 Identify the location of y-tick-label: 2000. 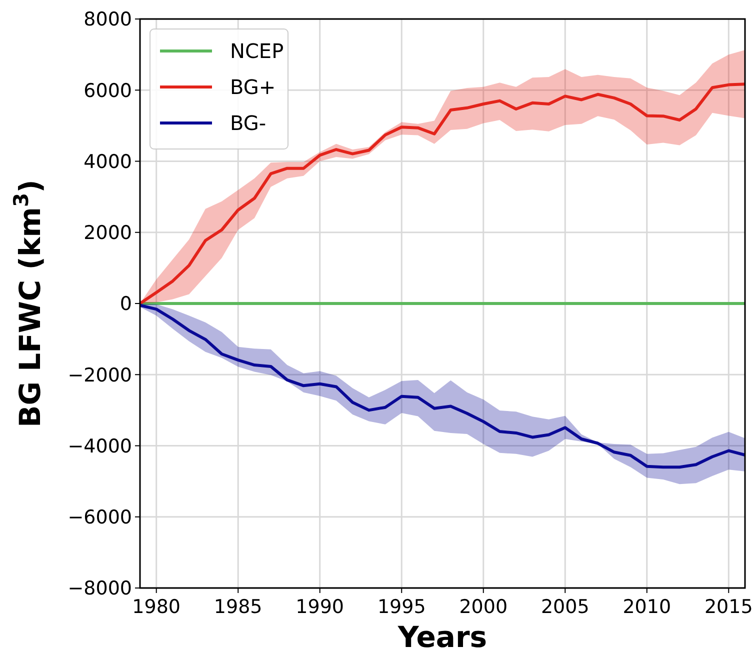
(108, 233).